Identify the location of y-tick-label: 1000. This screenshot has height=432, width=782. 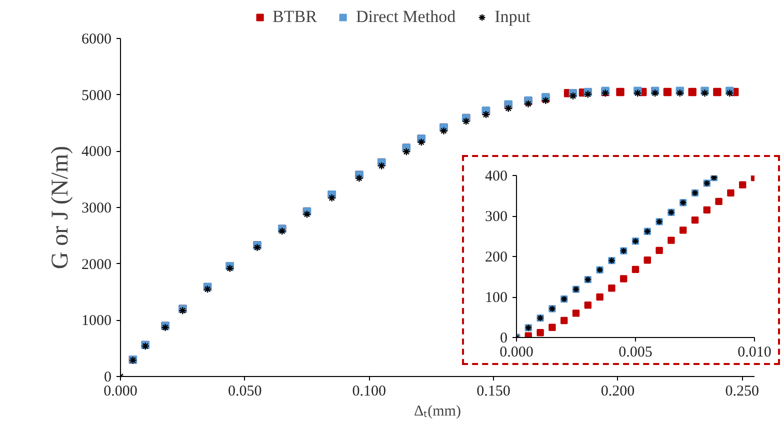
(97, 321).